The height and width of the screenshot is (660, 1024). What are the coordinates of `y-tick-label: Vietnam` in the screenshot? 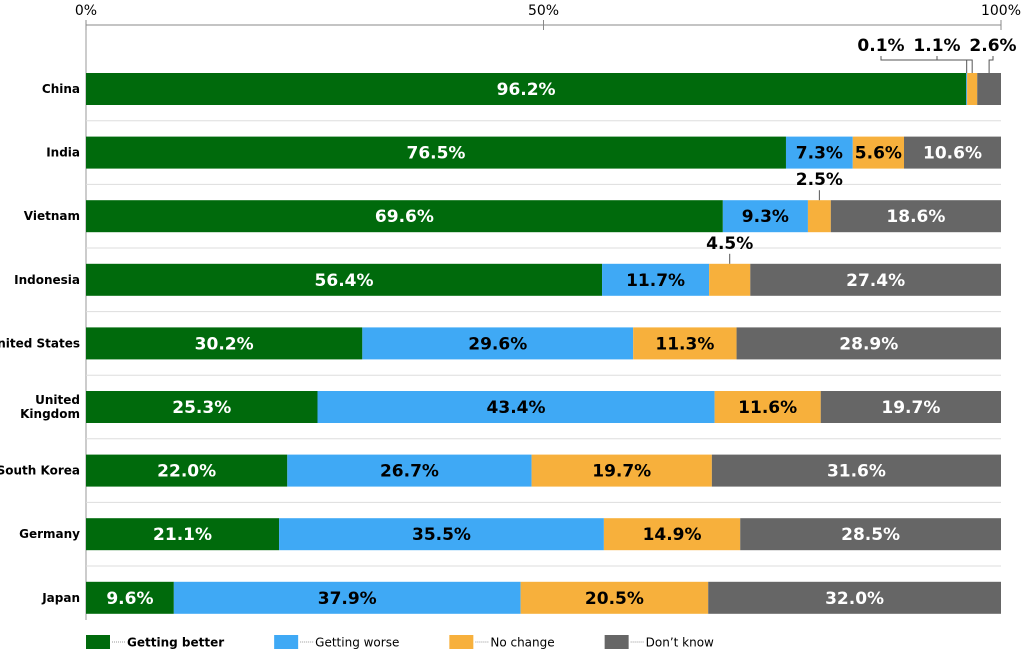 It's located at (52, 216).